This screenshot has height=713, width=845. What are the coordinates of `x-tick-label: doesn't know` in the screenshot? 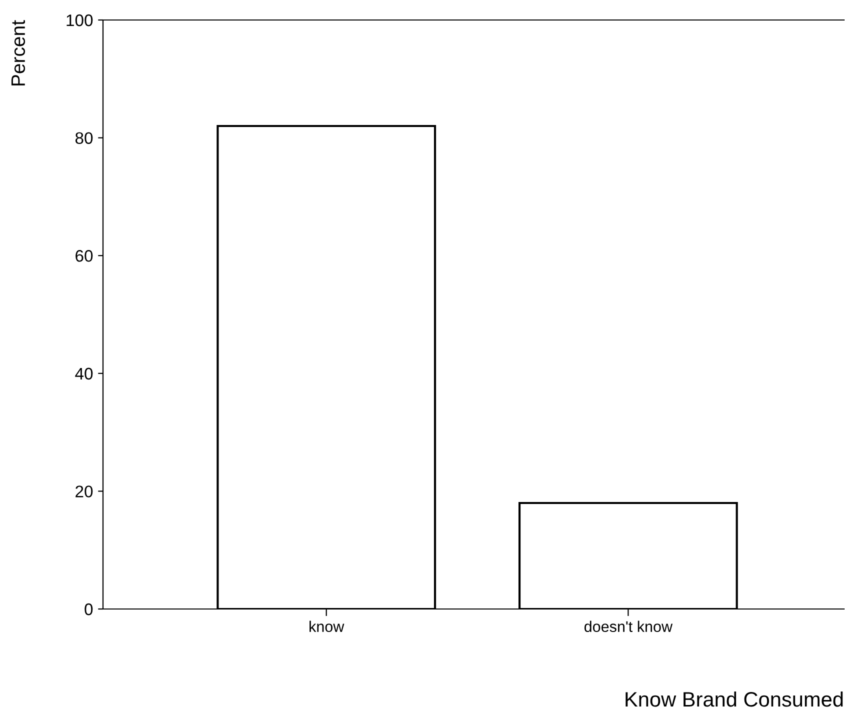 It's located at (628, 626).